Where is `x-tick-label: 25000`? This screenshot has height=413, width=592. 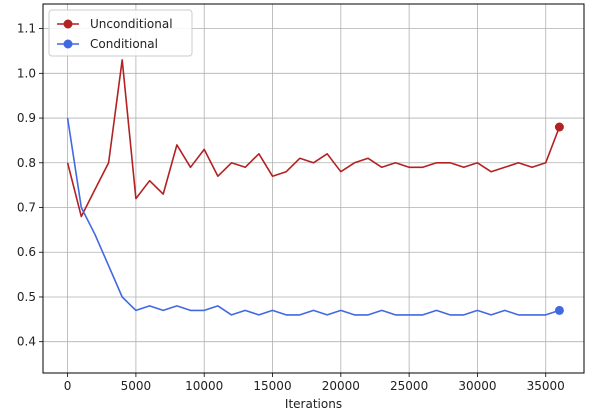 x-tick-label: 25000 is located at coordinates (409, 386).